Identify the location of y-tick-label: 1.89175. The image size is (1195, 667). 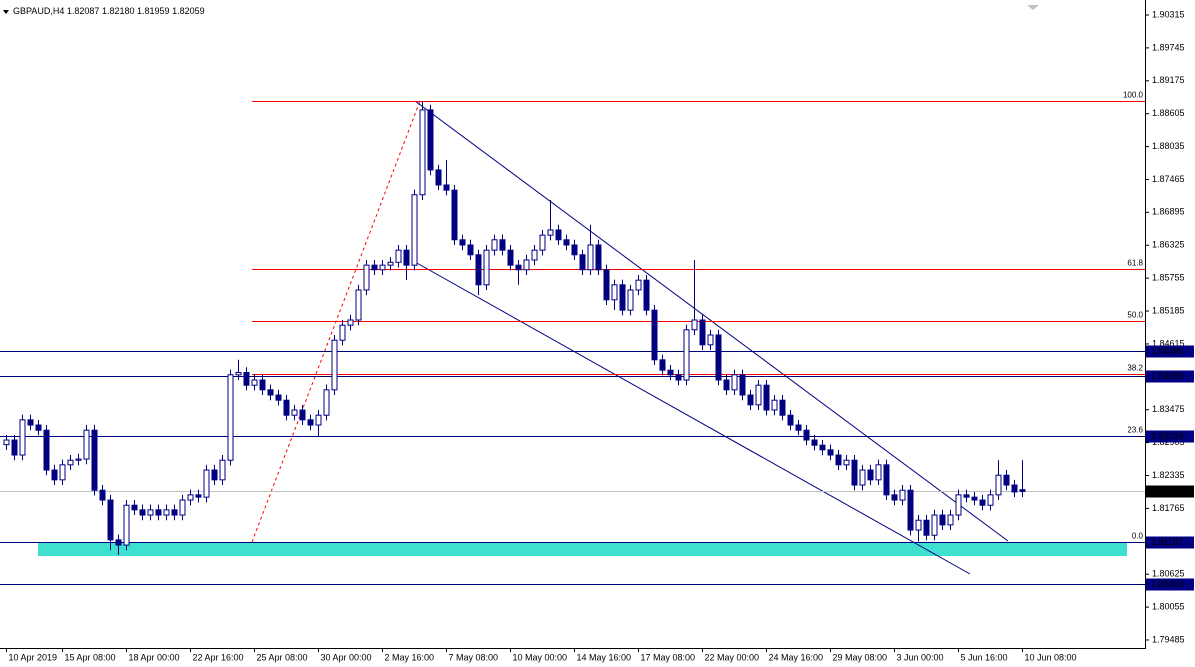
(1168, 80).